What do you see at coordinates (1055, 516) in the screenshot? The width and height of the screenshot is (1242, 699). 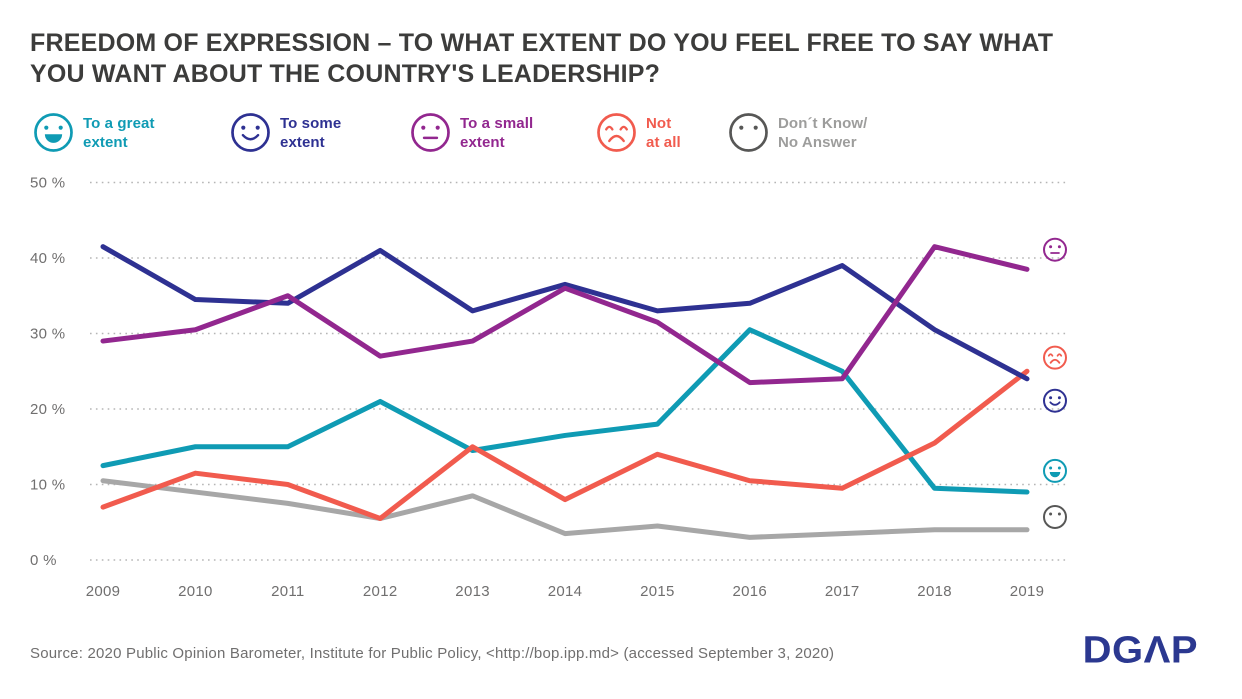 I see `series-end-icon-dontknow` at bounding box center [1055, 516].